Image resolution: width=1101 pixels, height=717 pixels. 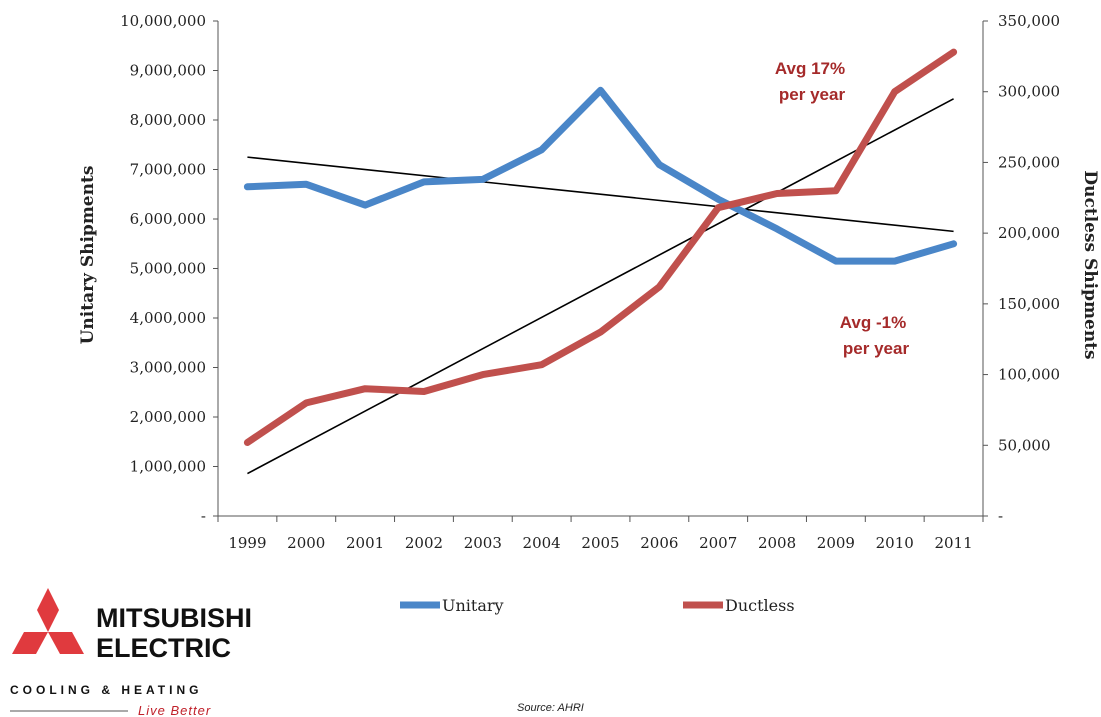 What do you see at coordinates (953, 543) in the screenshot?
I see `x-tick-label: 2011` at bounding box center [953, 543].